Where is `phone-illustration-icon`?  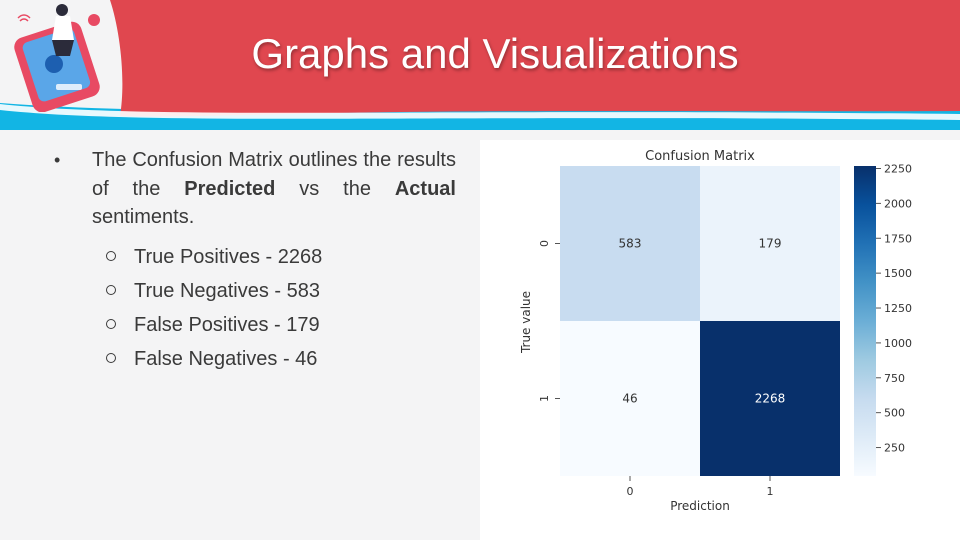 phone-illustration-icon is located at coordinates (57, 58).